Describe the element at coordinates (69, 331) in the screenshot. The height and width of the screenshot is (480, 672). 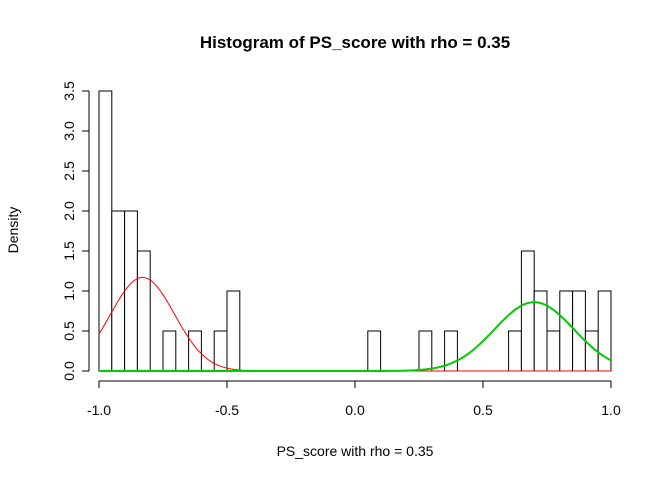
I see `y-tick-label: 0.5` at that location.